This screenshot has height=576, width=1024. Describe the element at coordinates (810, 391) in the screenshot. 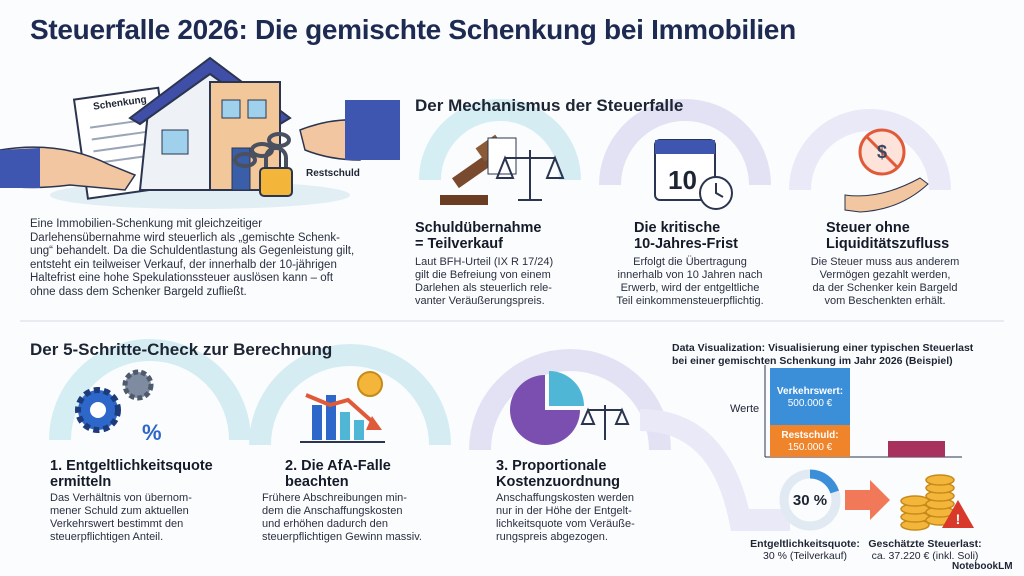

I see `text-line: Verkehrswert:` at that location.